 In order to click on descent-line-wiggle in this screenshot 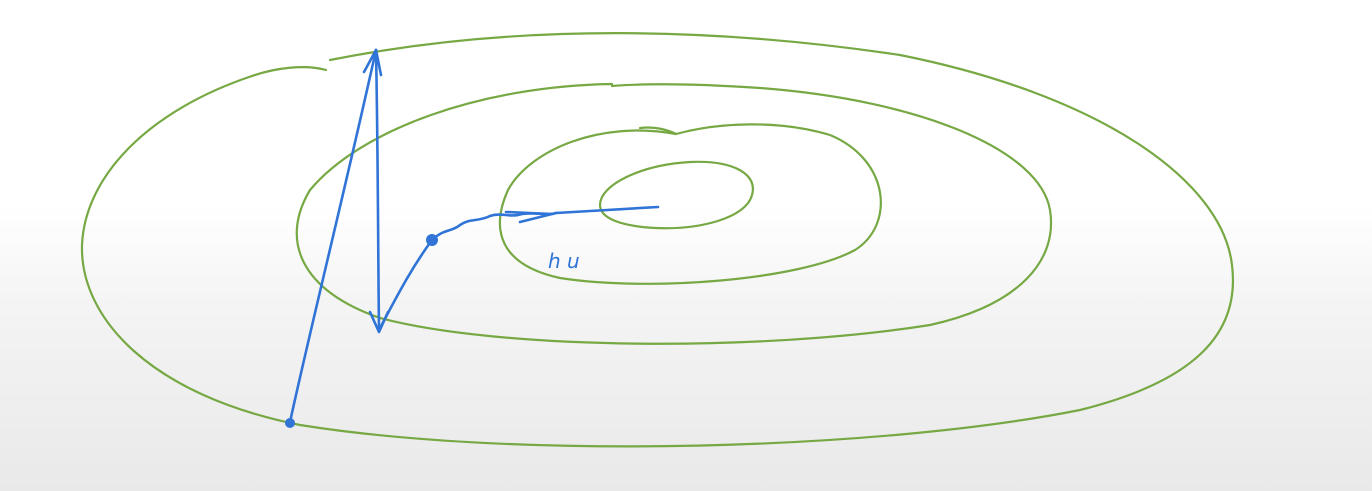, I will do `click(467, 271)`.